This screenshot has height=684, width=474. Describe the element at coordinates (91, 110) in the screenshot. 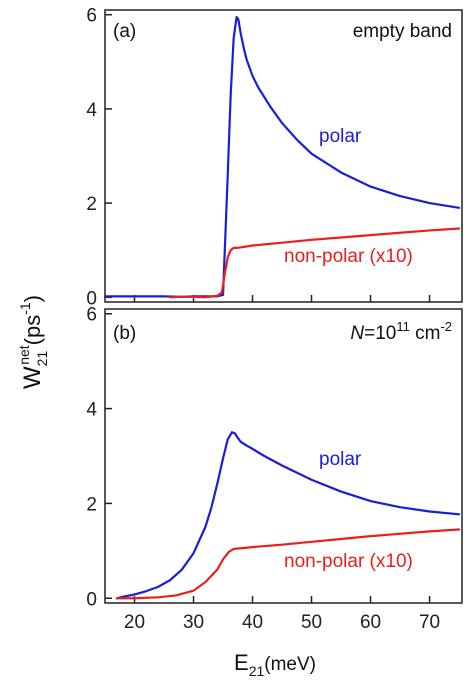

I see `panel-a-ytick-label-4: 4` at that location.